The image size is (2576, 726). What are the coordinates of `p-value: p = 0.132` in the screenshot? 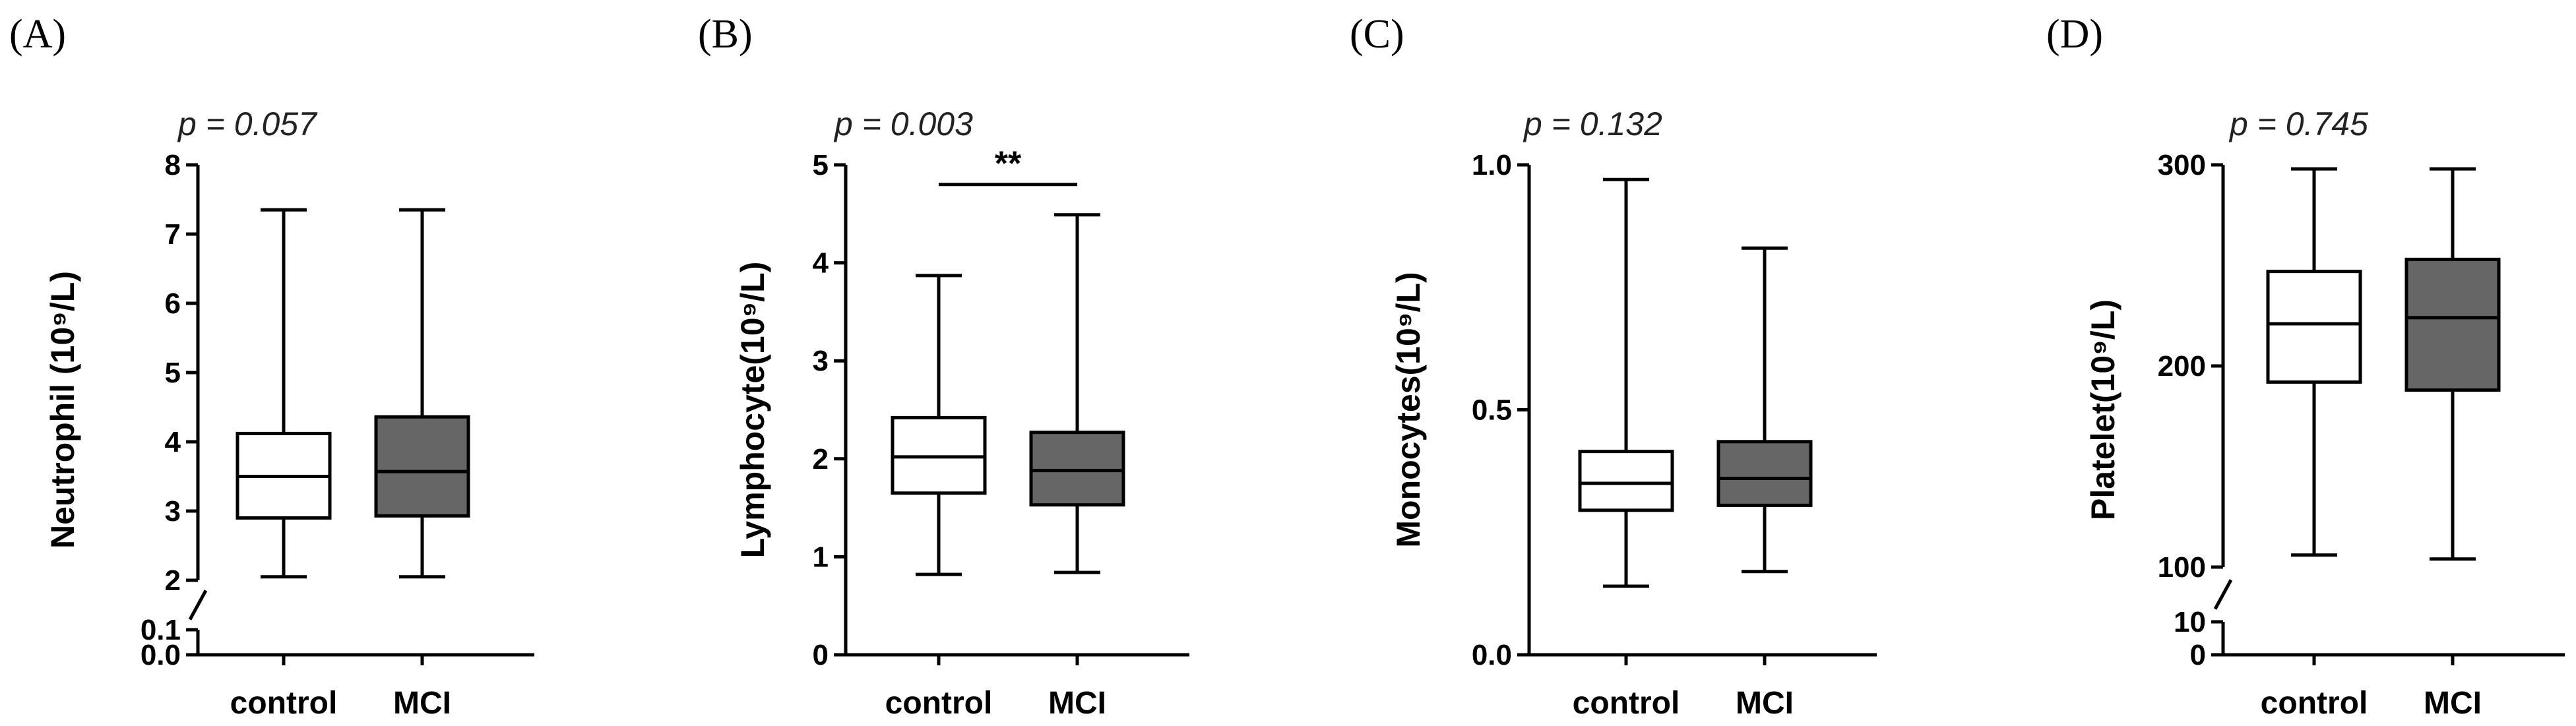 It's located at (1592, 124).